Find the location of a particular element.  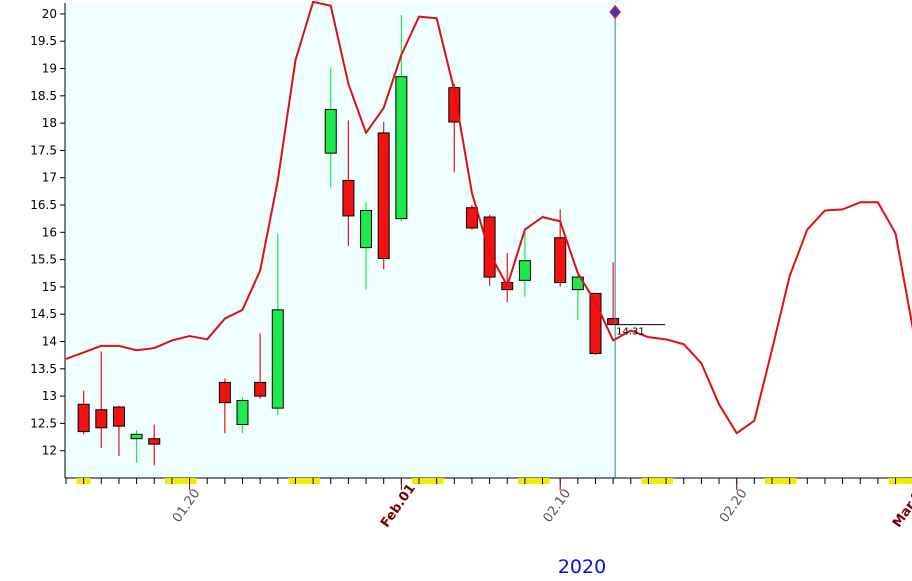

last-price-label: 14.31 is located at coordinates (630, 332).